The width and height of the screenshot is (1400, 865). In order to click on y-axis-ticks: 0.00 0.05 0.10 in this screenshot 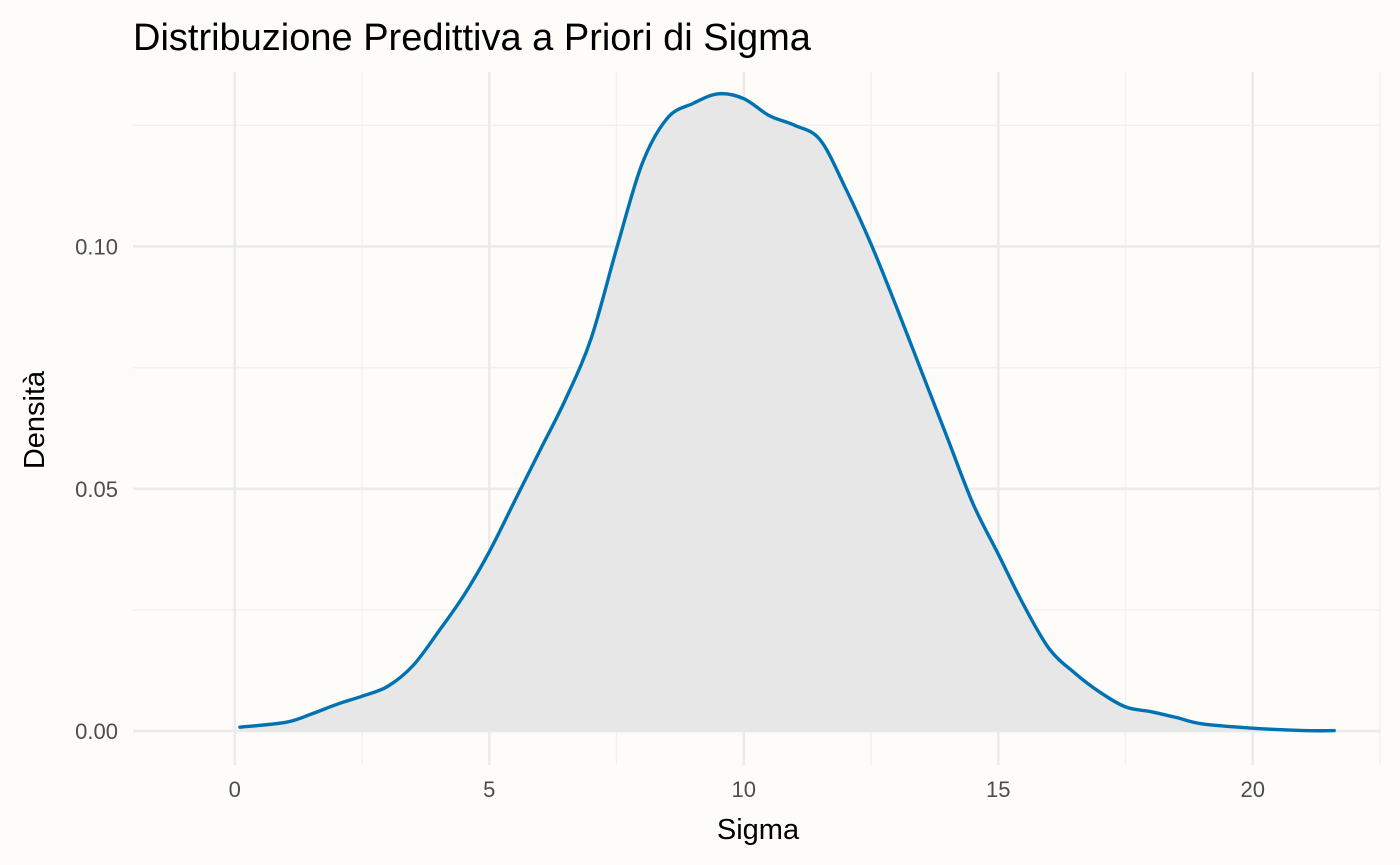, I will do `click(96, 489)`.